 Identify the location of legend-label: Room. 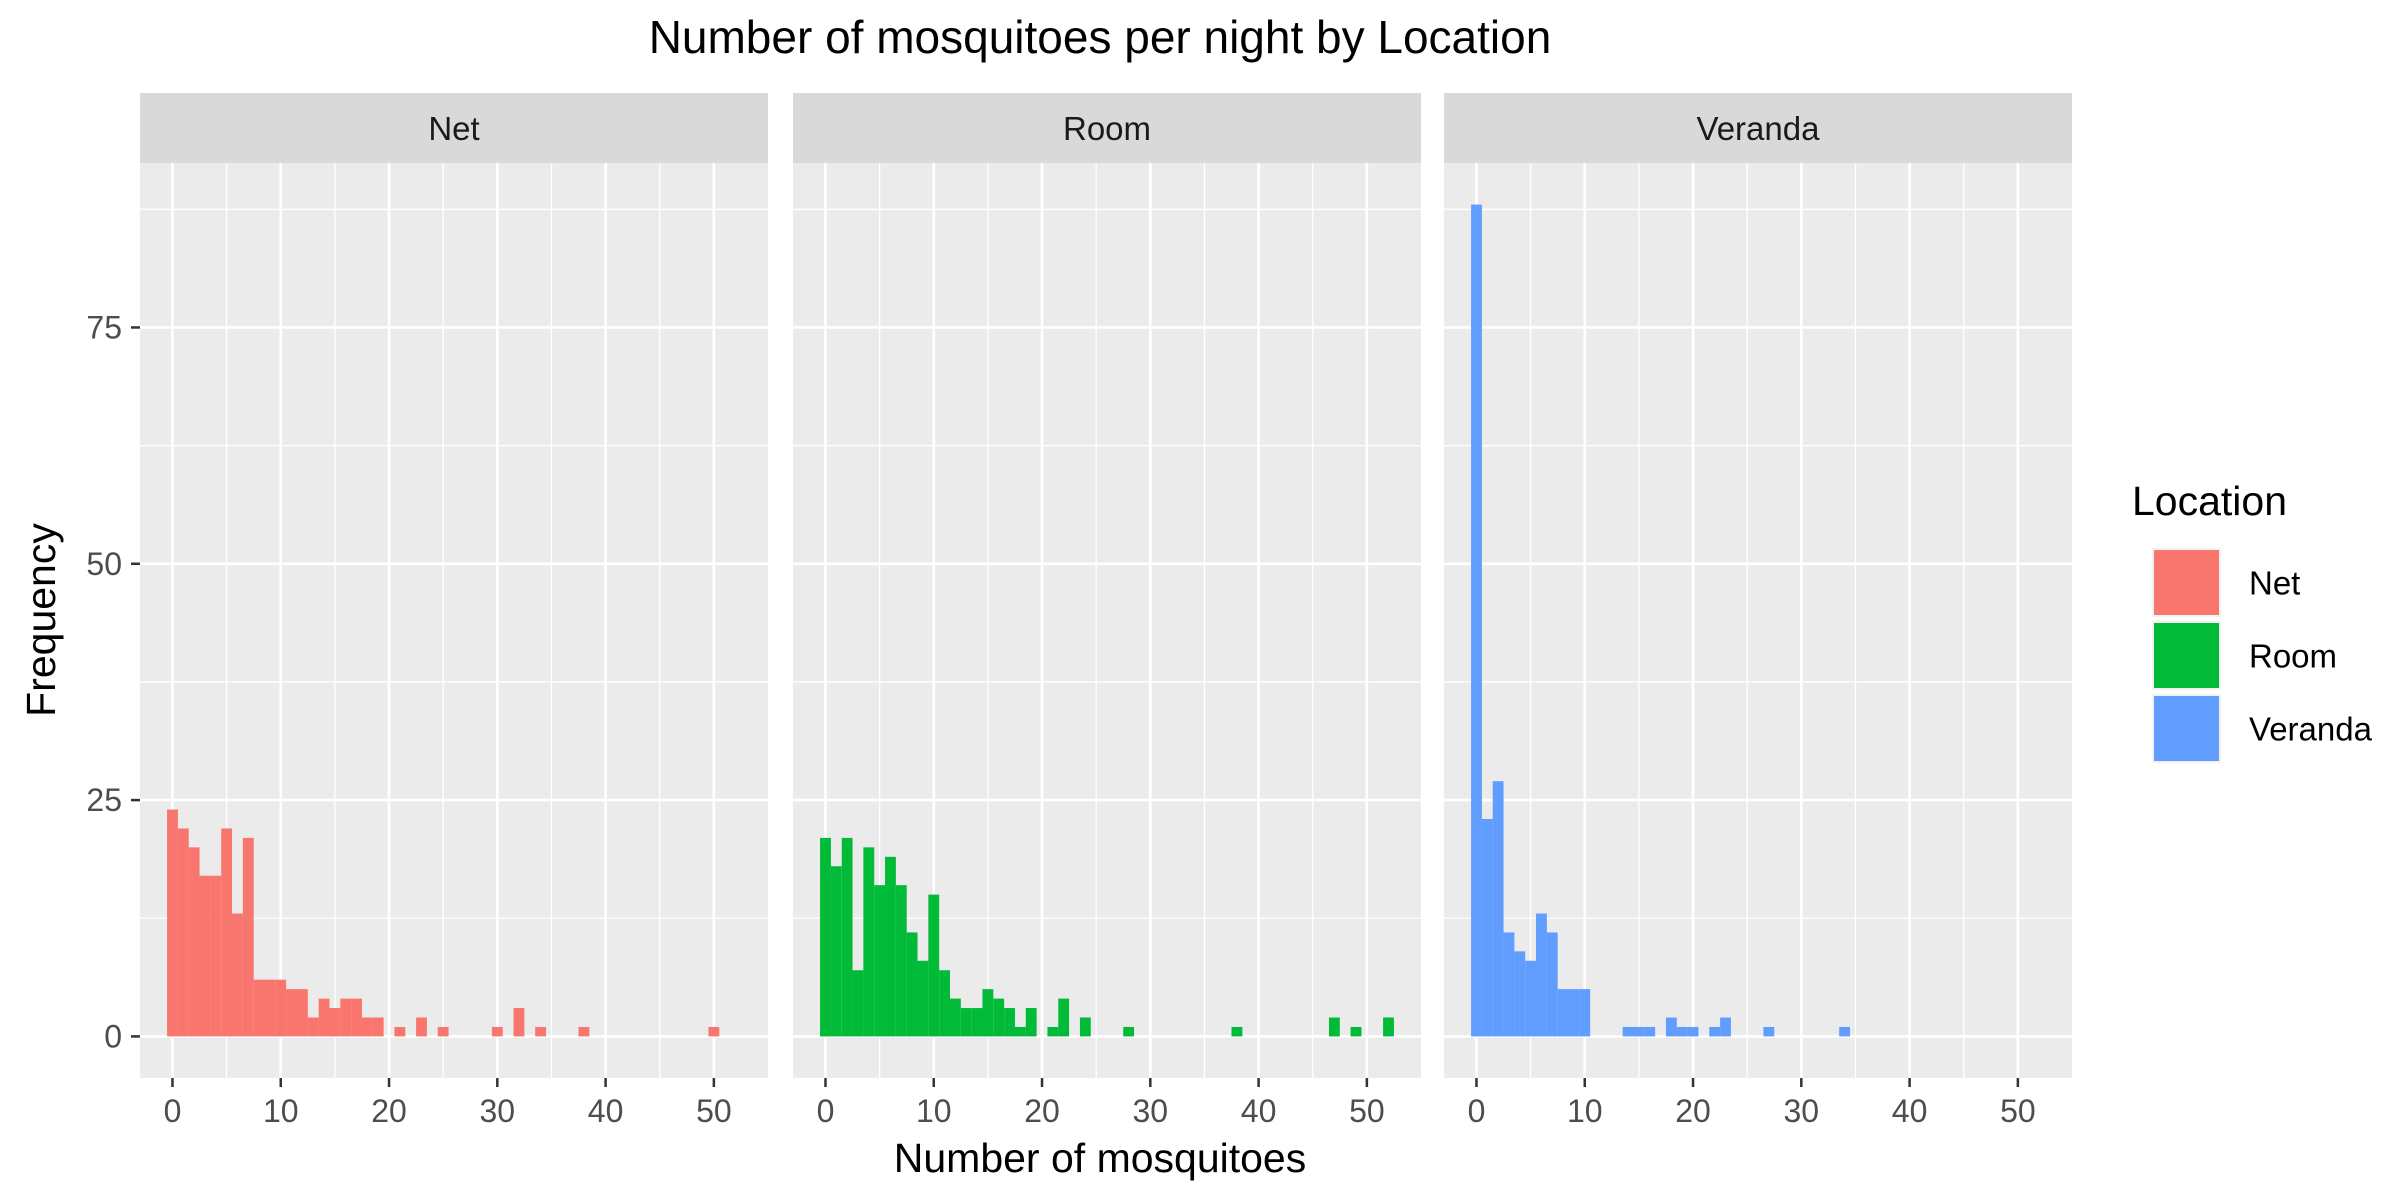
(2293, 656).